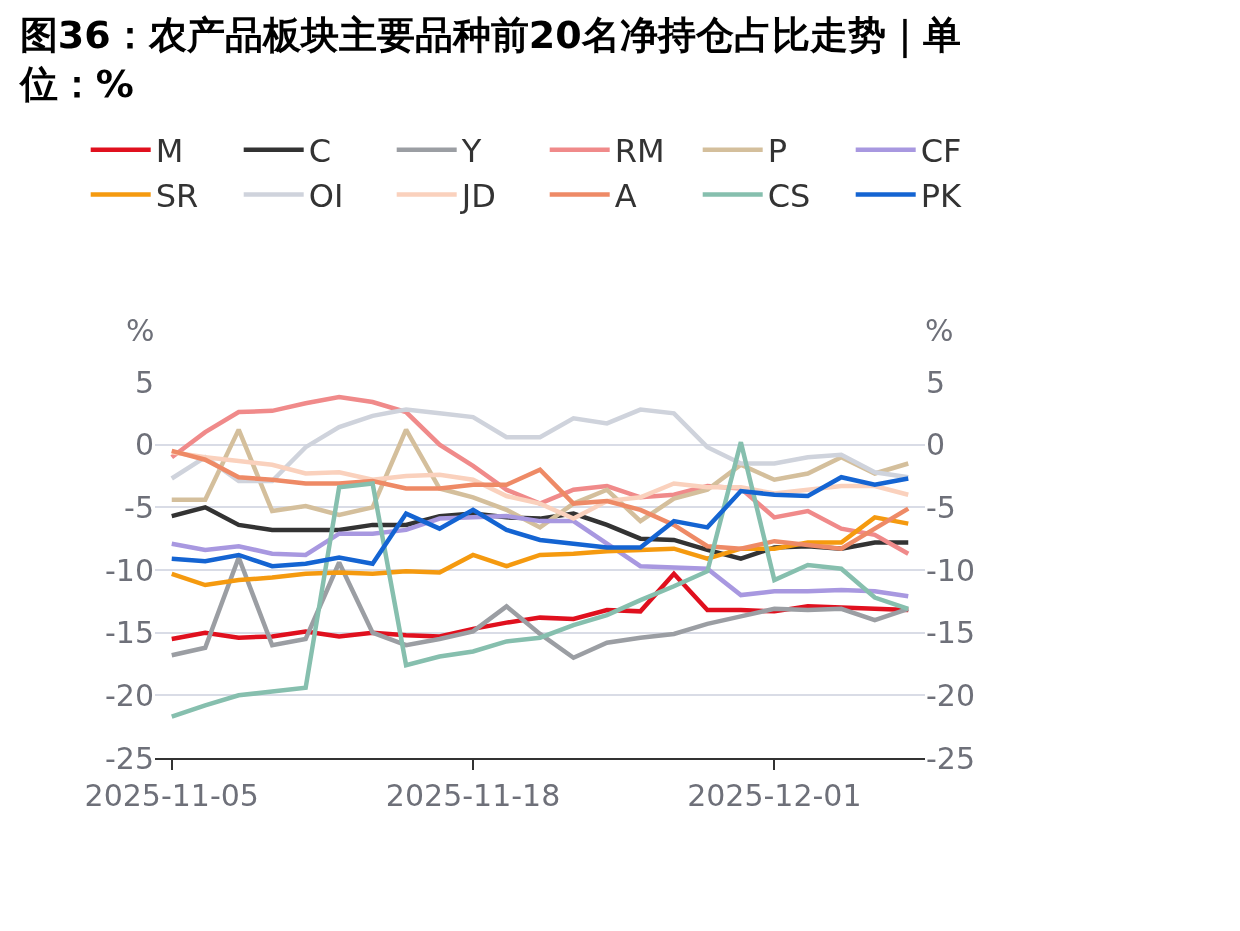  What do you see at coordinates (139, 507) in the screenshot?
I see `y-tick-label: -5` at bounding box center [139, 507].